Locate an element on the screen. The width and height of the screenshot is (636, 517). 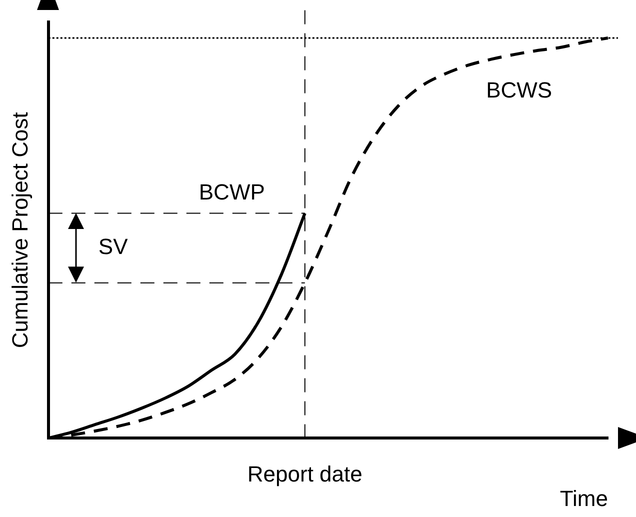
y-axis-title: Cumulative Project Cost is located at coordinates (19, 230).